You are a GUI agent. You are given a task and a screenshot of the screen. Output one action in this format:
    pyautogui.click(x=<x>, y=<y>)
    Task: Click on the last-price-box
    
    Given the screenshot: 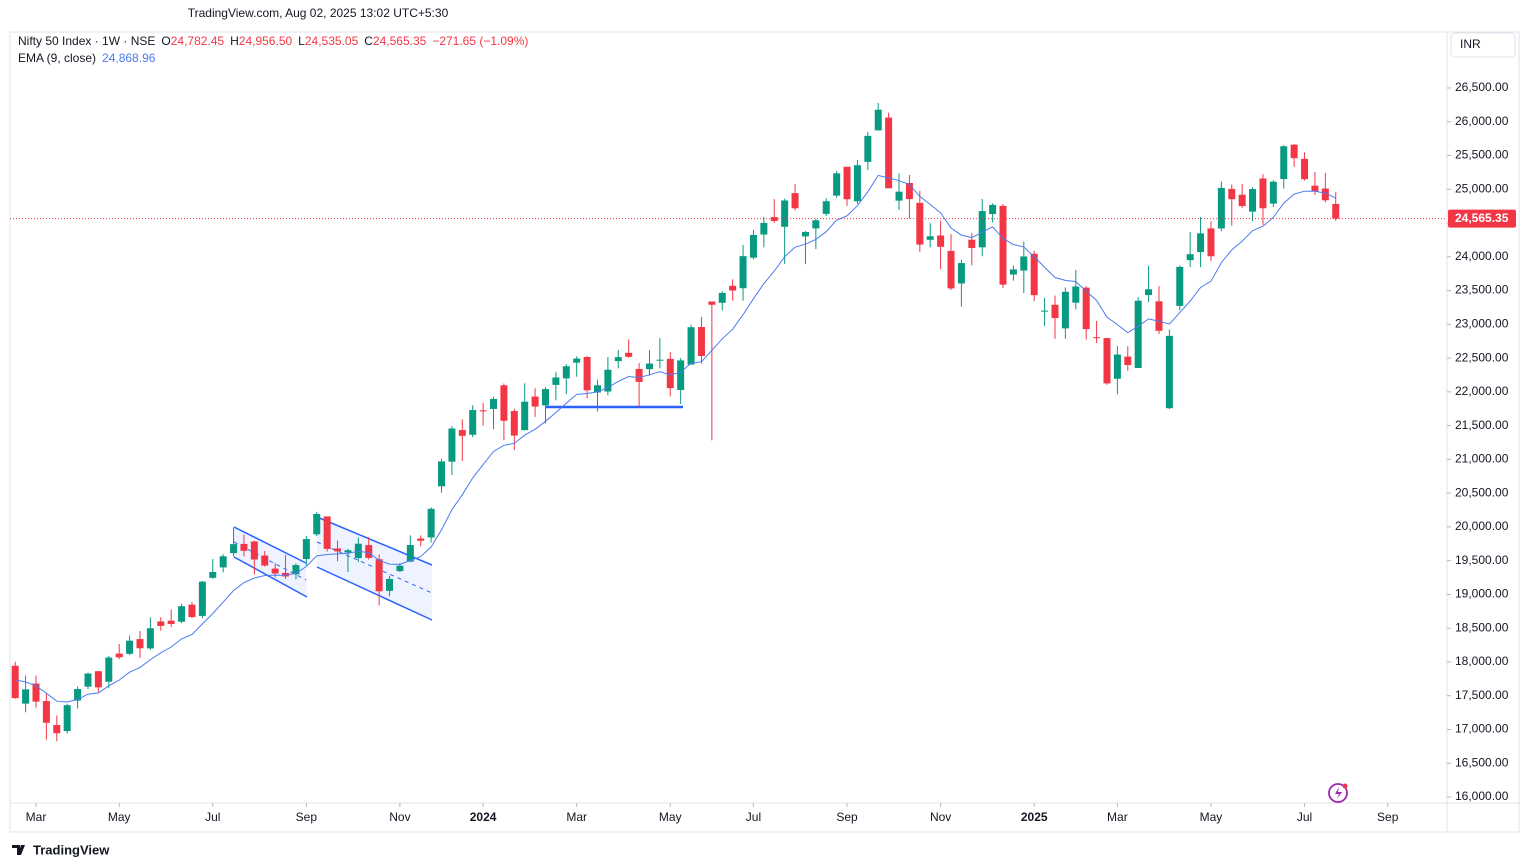 What is the action you would take?
    pyautogui.click(x=1482, y=218)
    